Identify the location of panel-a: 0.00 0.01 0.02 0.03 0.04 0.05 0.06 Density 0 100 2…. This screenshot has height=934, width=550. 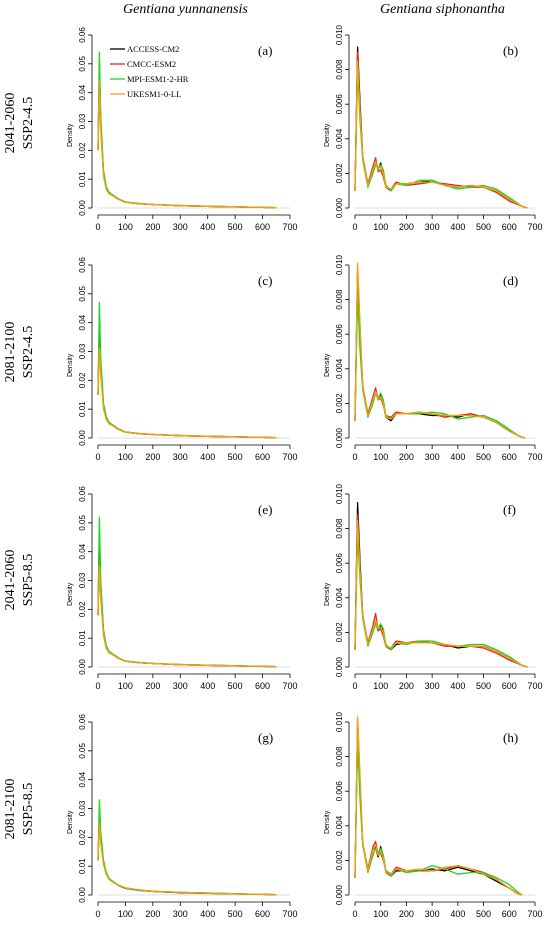
(182, 129).